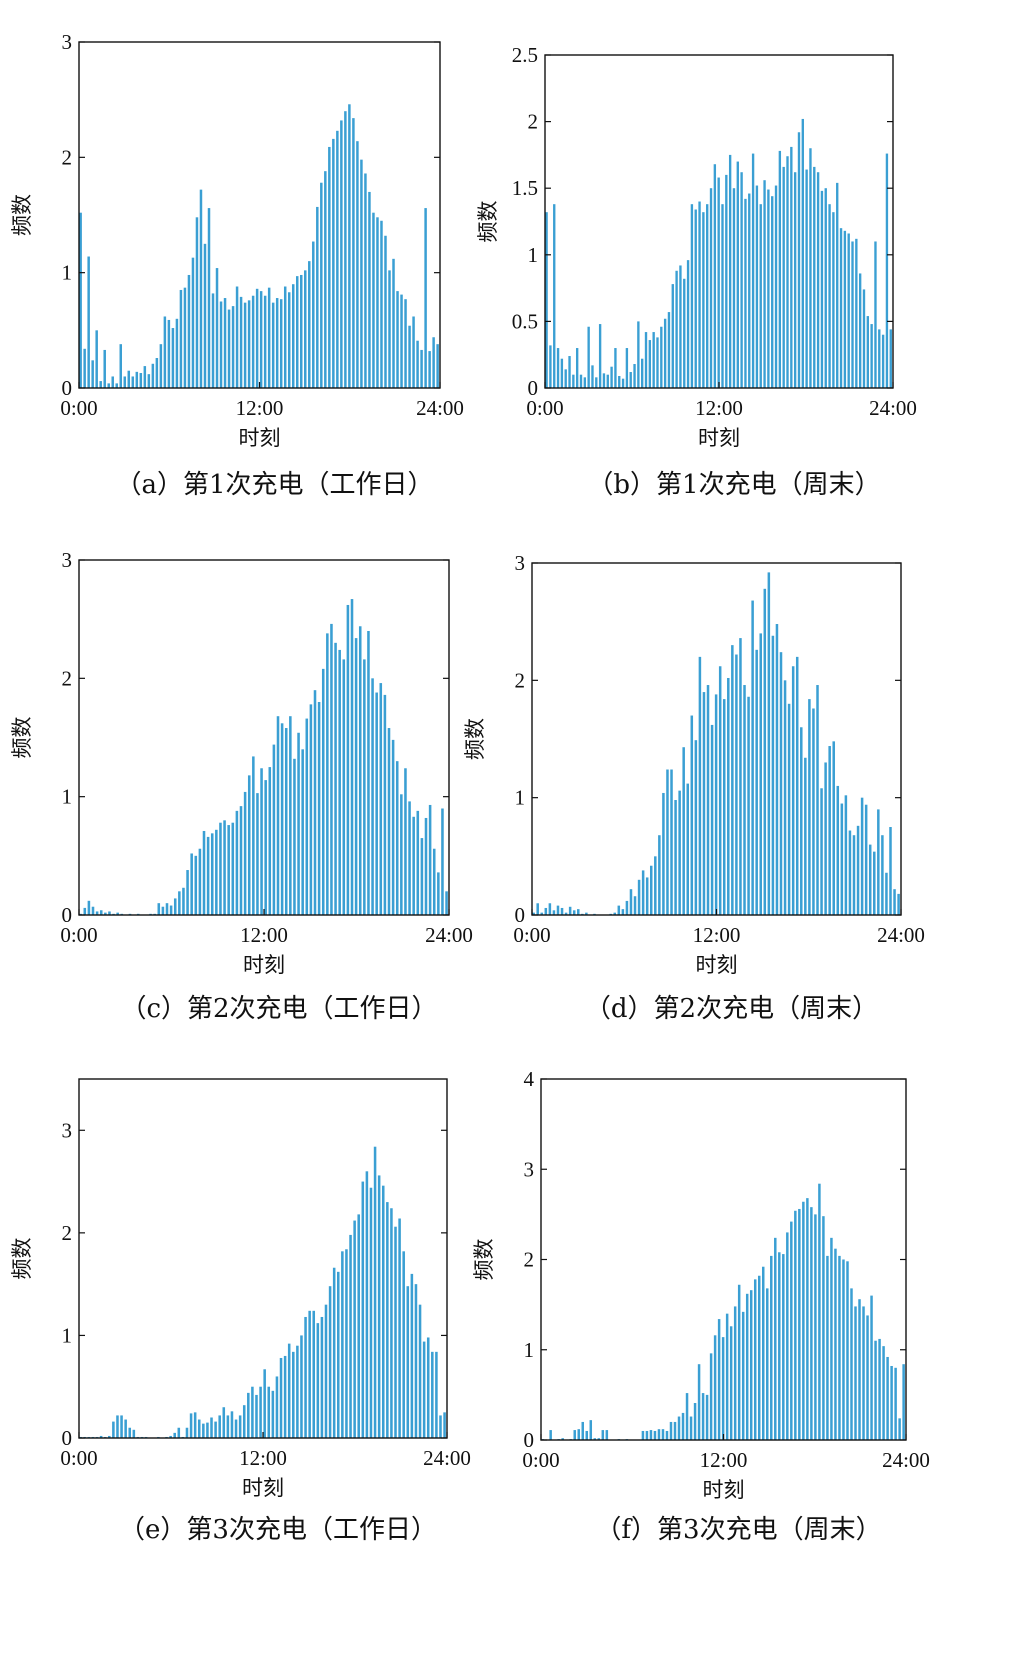 The height and width of the screenshot is (1659, 1010). I want to click on panel-caption: （e）第3次充电（工作日）, so click(278, 1530).